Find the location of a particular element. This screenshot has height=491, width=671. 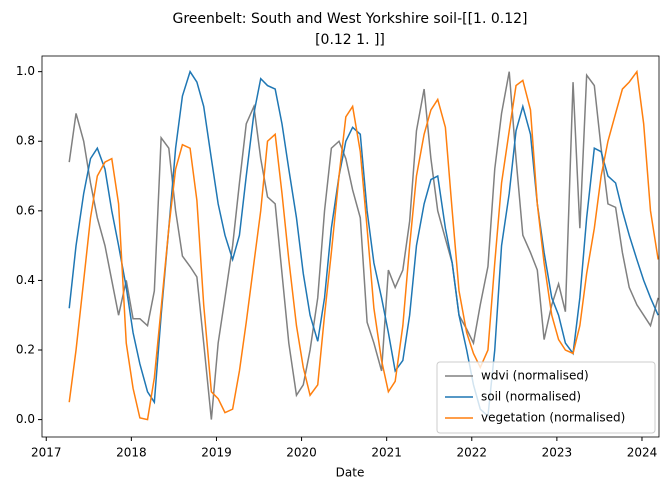

legend-label: wdvi (normalised) is located at coordinates (535, 376).